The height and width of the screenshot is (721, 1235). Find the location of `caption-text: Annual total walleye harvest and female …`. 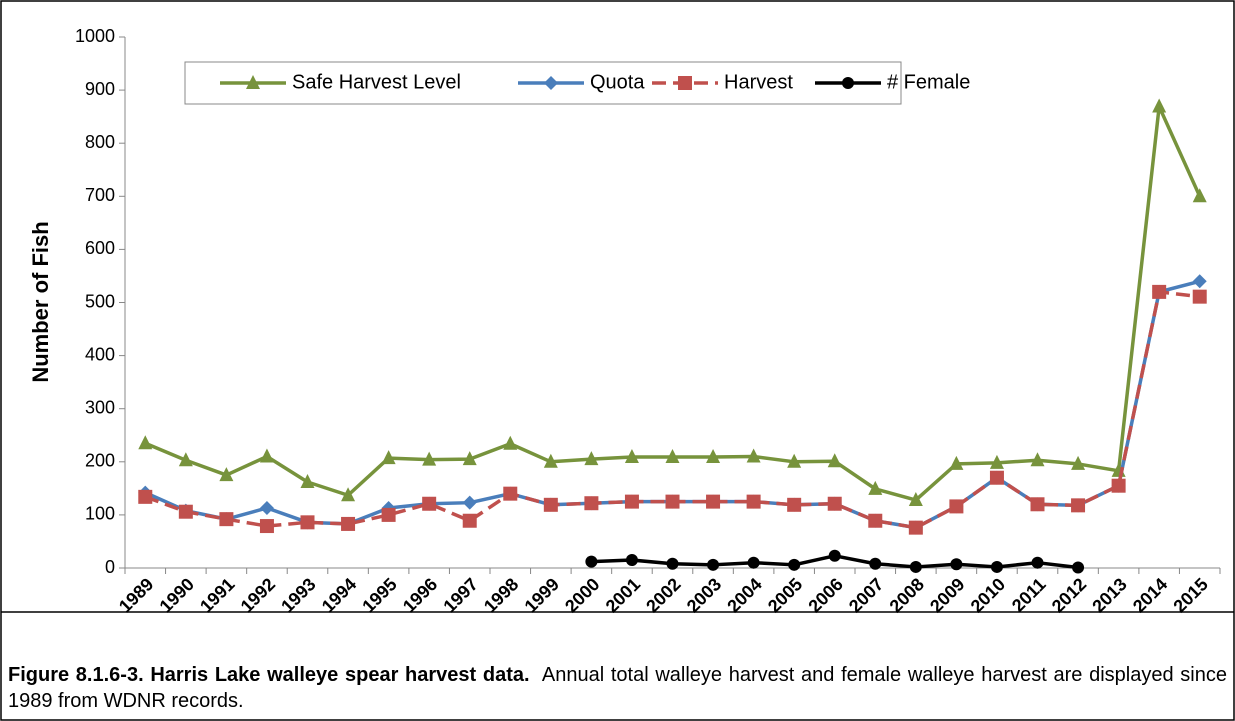

caption-text: Annual total walleye harvest and female … is located at coordinates (617, 688).